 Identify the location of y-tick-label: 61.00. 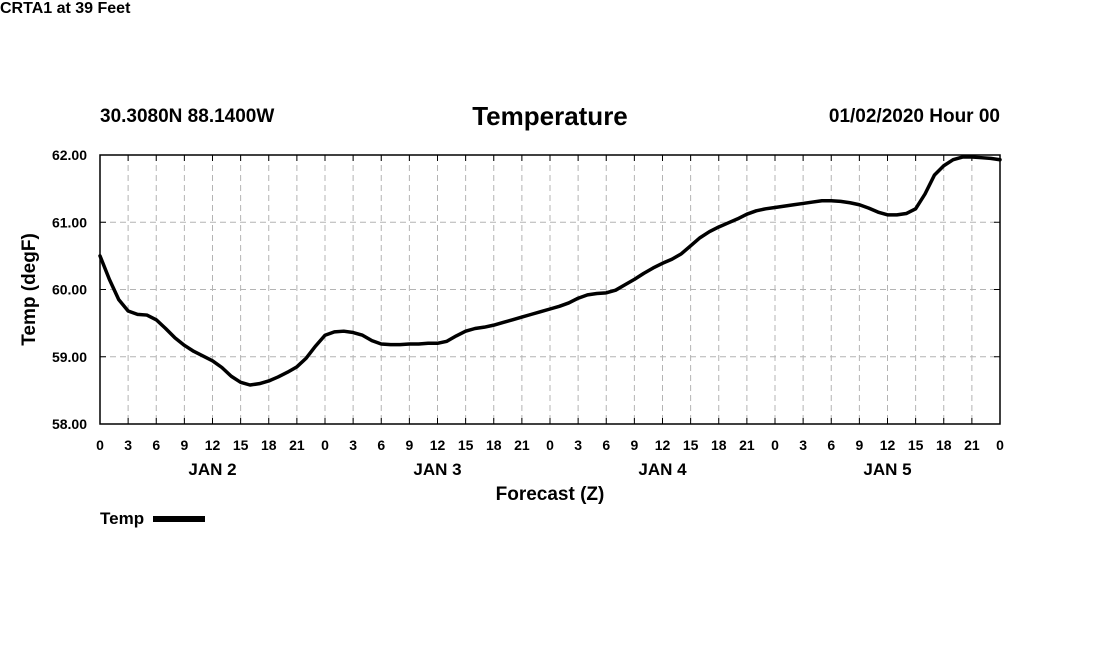
(69, 222).